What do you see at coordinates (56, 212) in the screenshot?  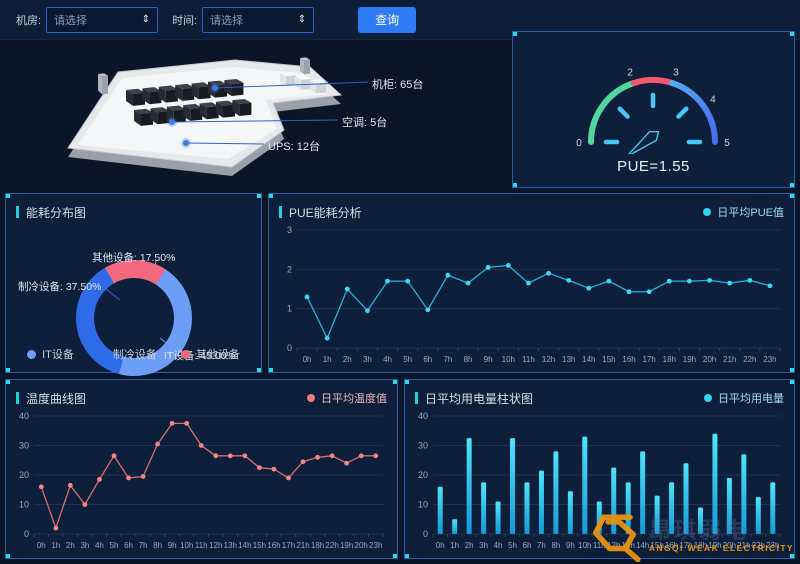 I see `panel-title: 能耗分布图` at bounding box center [56, 212].